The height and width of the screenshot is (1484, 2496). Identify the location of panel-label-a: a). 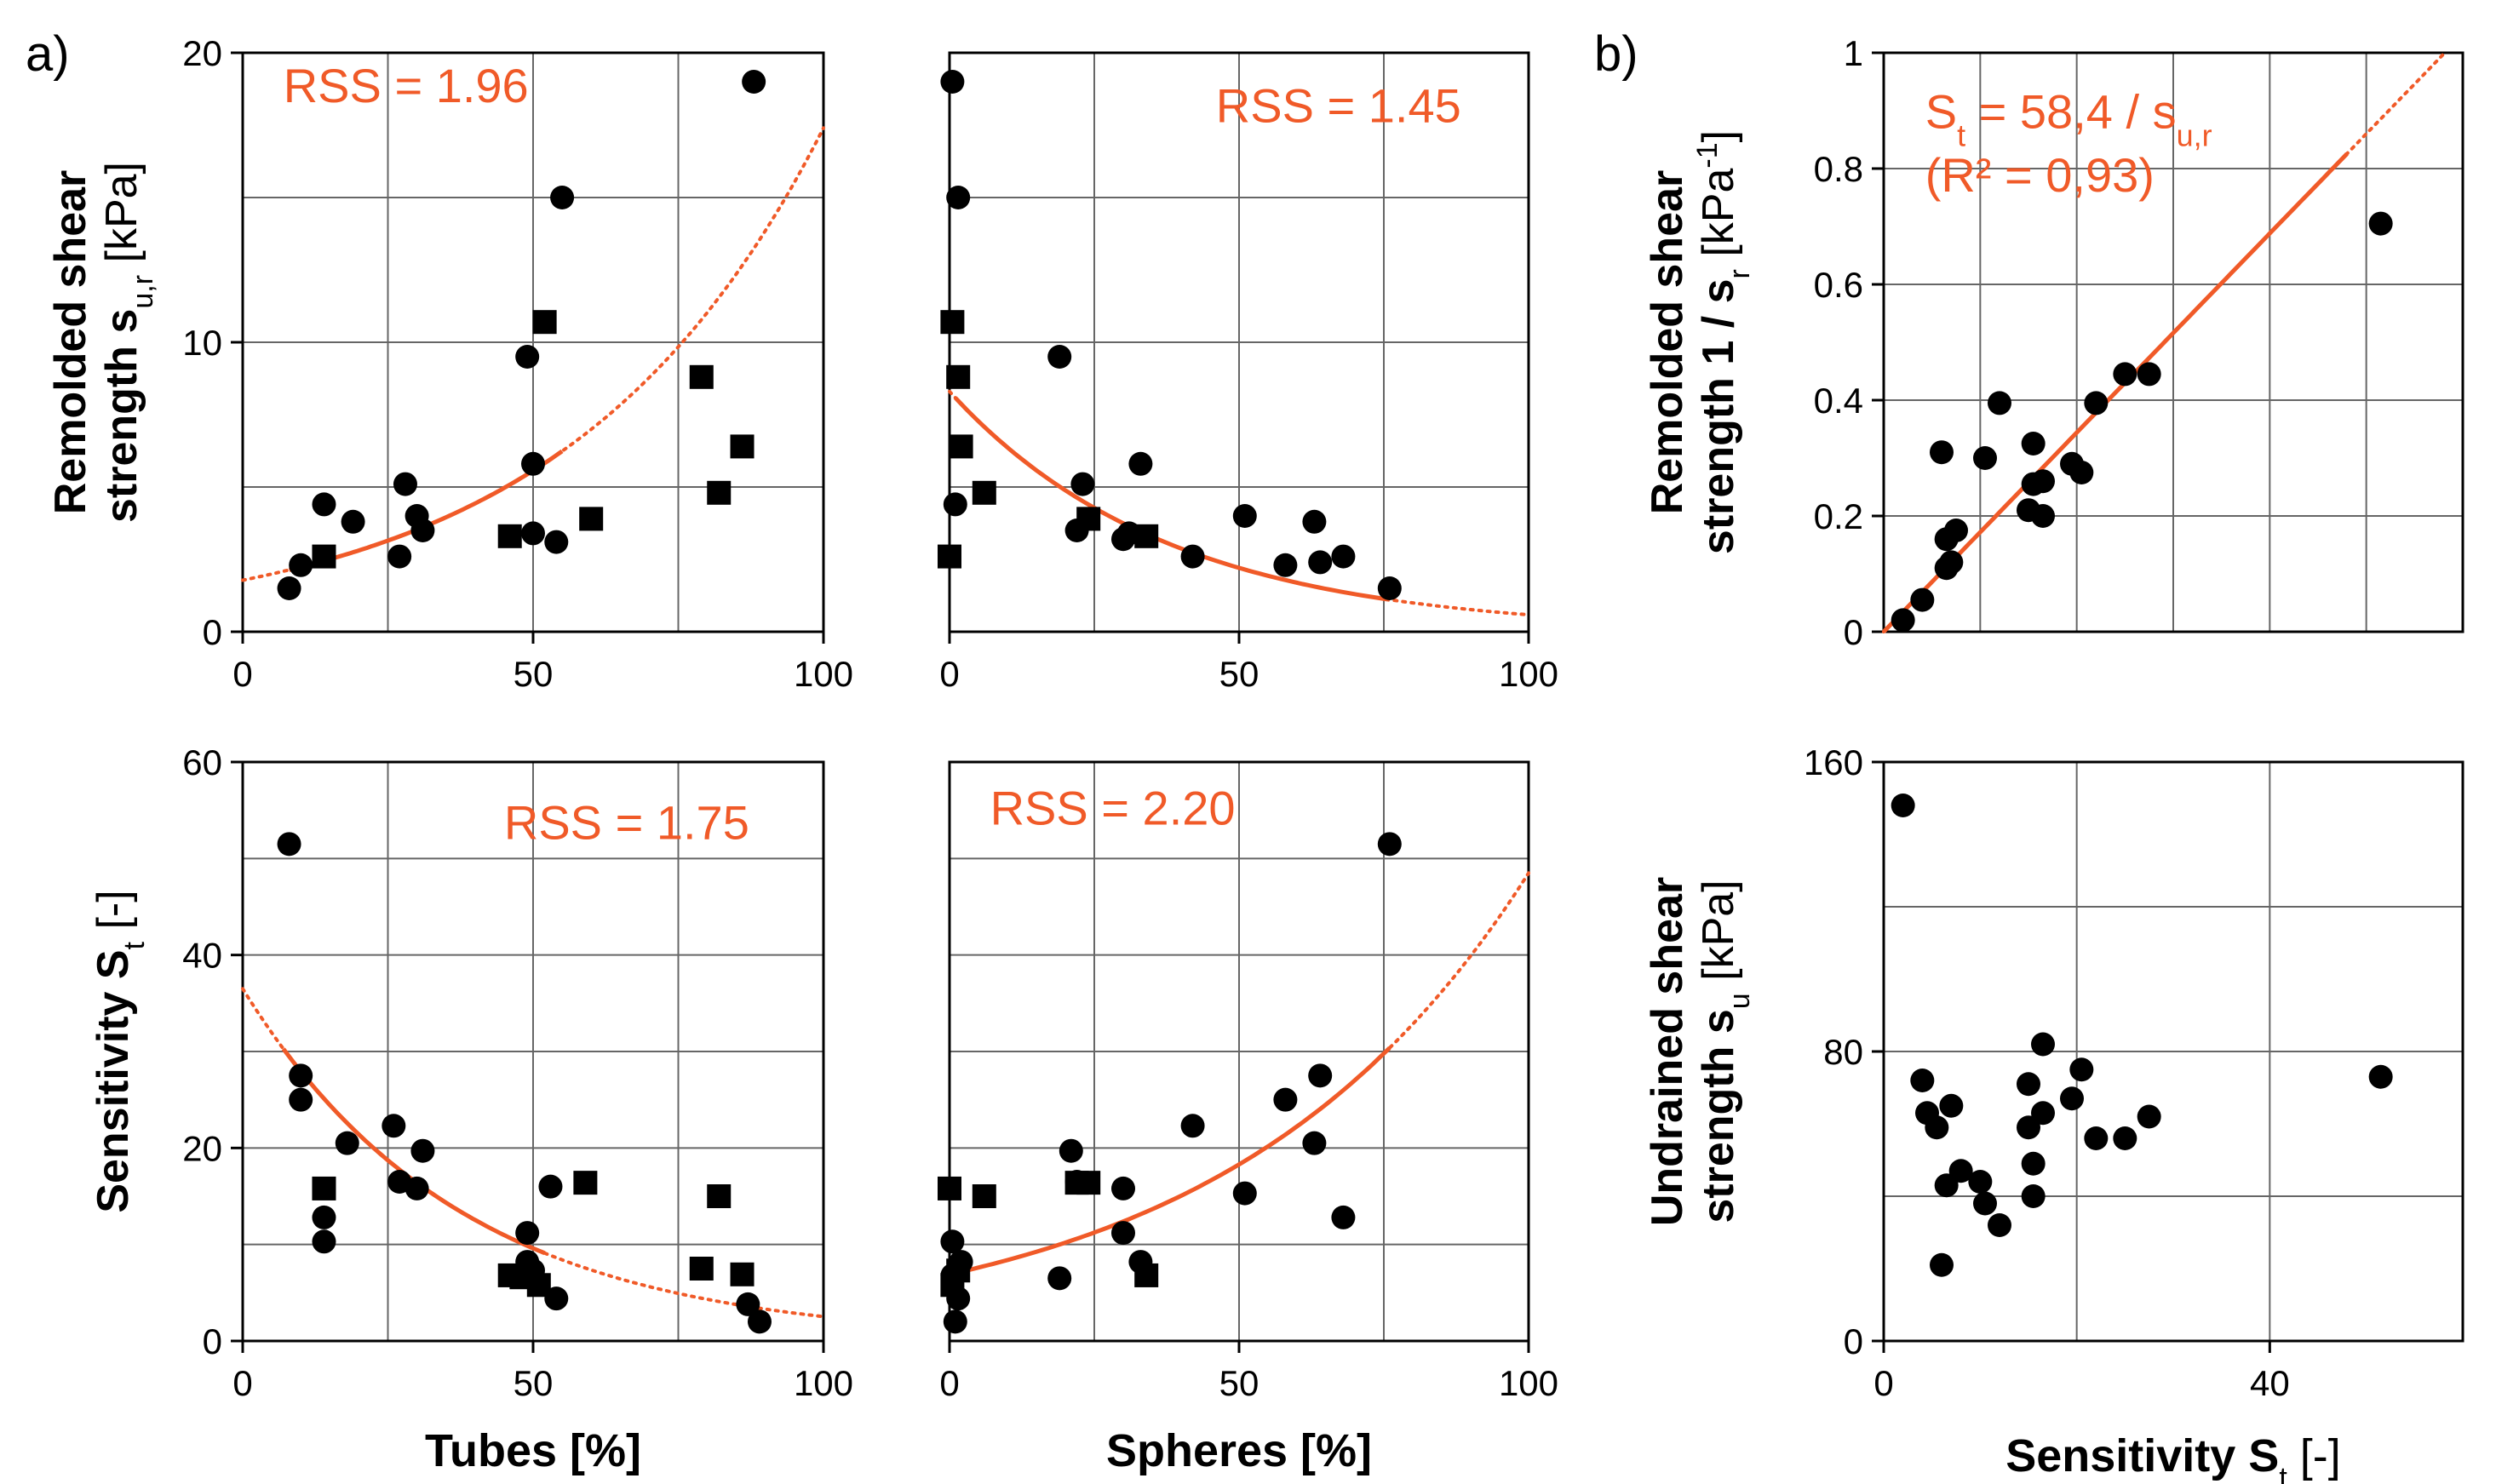
(48, 54).